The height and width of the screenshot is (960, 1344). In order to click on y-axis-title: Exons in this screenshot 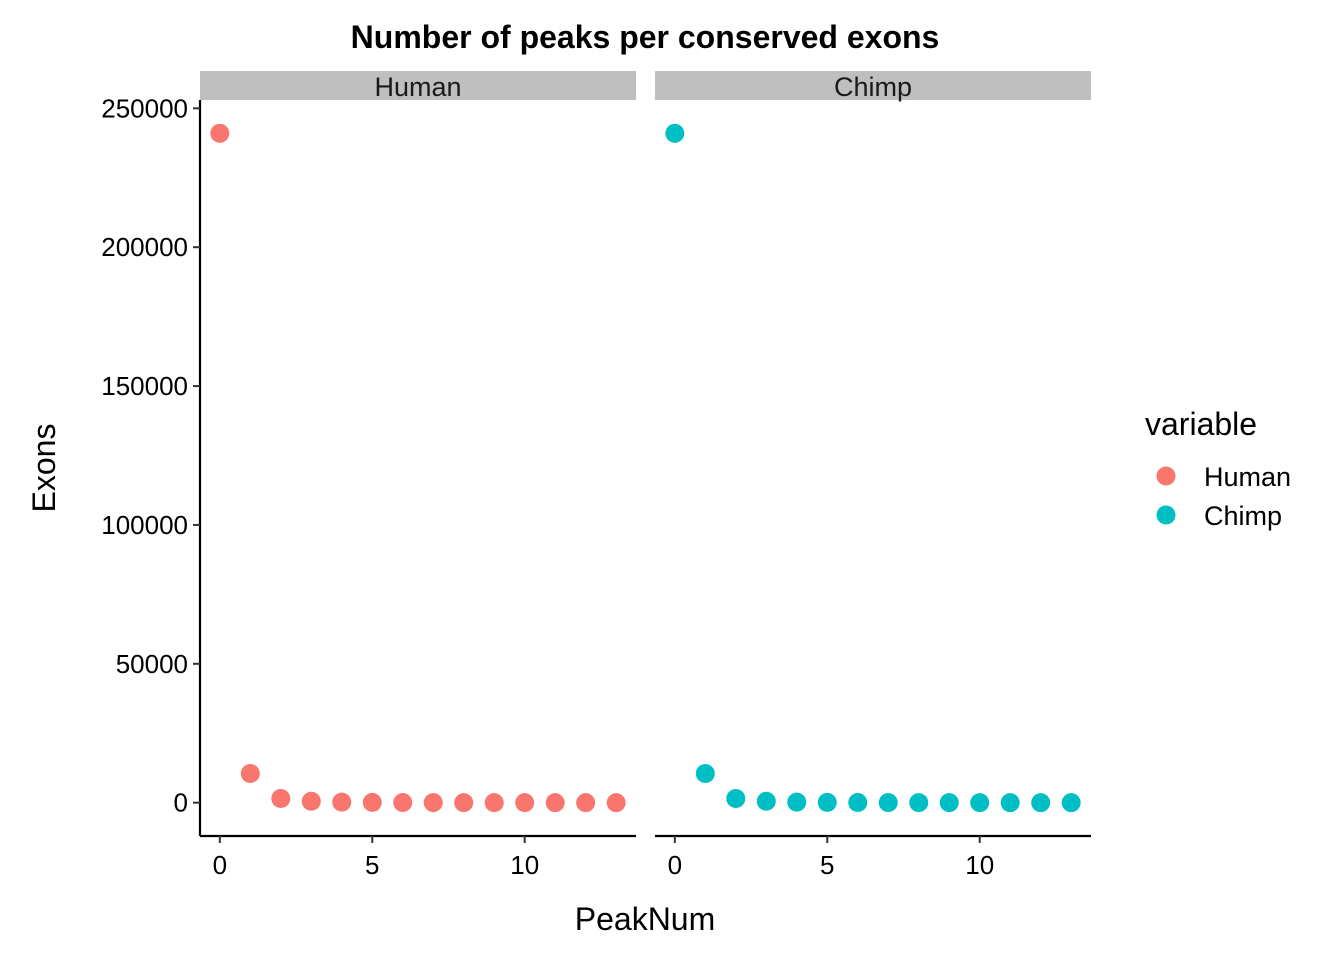, I will do `click(44, 468)`.